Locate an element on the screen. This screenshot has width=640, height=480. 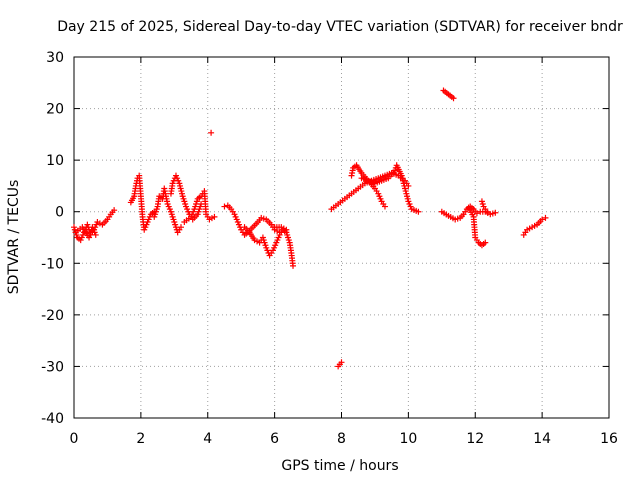
x-tick-label: 14 is located at coordinates (542, 439).